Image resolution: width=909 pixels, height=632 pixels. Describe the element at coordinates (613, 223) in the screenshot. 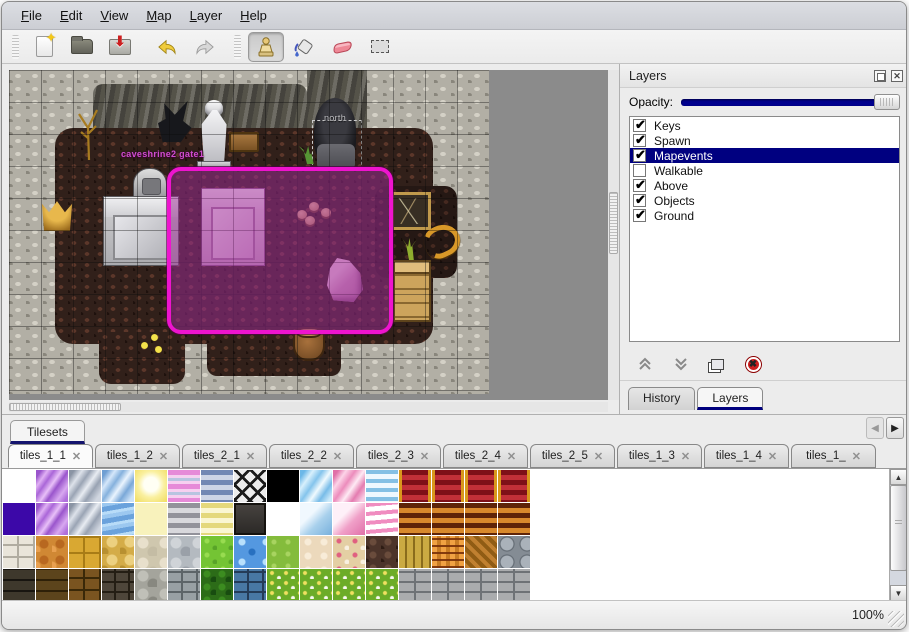

I see `map-vscroll-thumb` at that location.